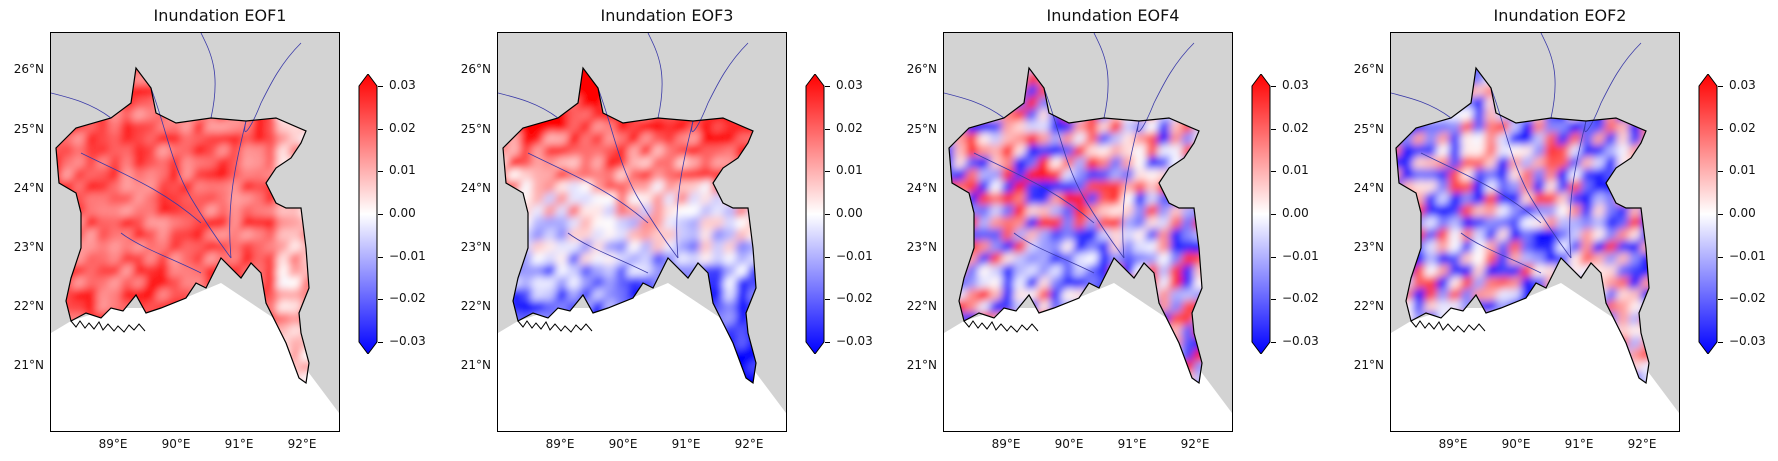 This screenshot has height=461, width=1778. What do you see at coordinates (1132, 444) in the screenshot?
I see `lon-tick-label: 91°E` at bounding box center [1132, 444].